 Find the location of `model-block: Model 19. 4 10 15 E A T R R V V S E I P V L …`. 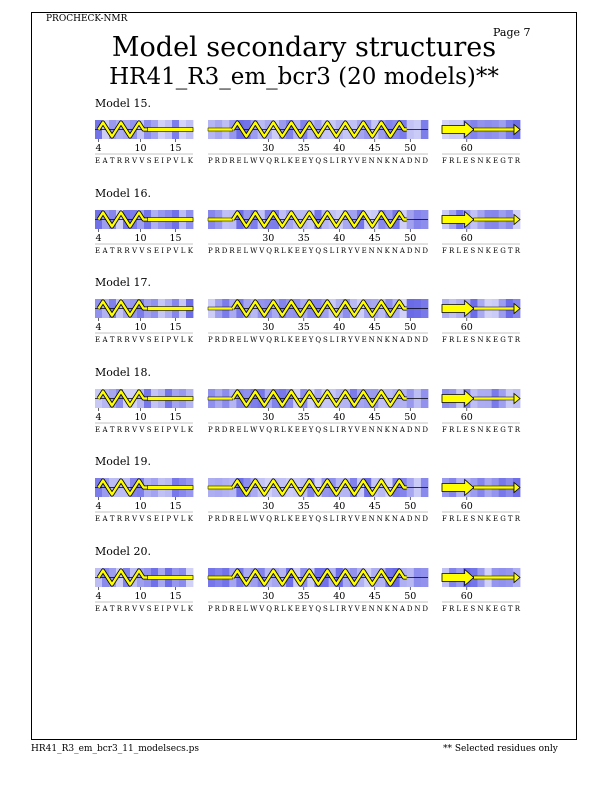

model-block: Model 19. 4 10 15 E A T R R V V S E I P V L … is located at coordinates (306, 495).